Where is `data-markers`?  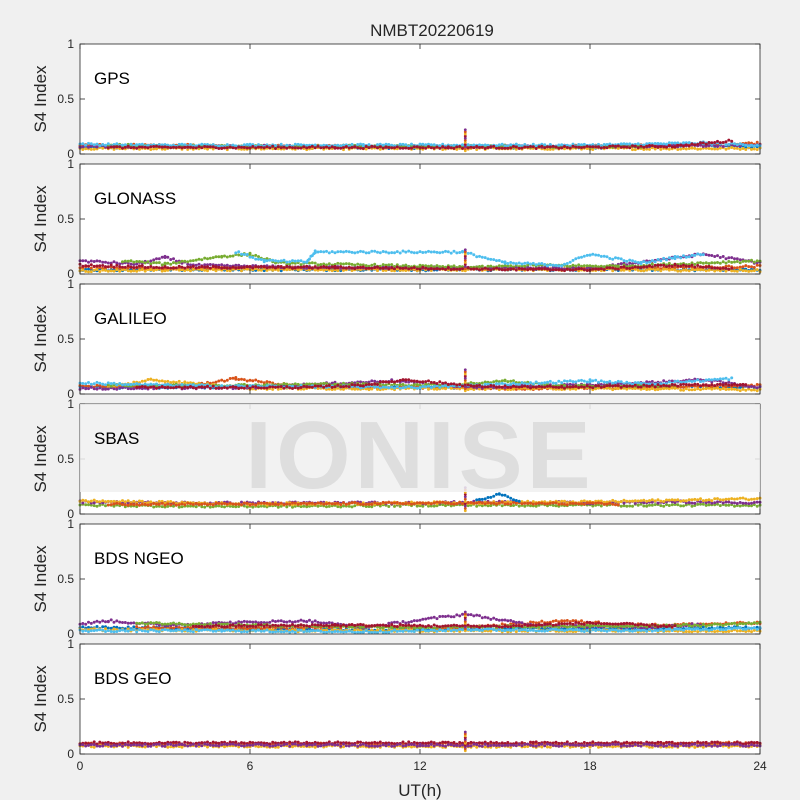 data-markers is located at coordinates (420, 140).